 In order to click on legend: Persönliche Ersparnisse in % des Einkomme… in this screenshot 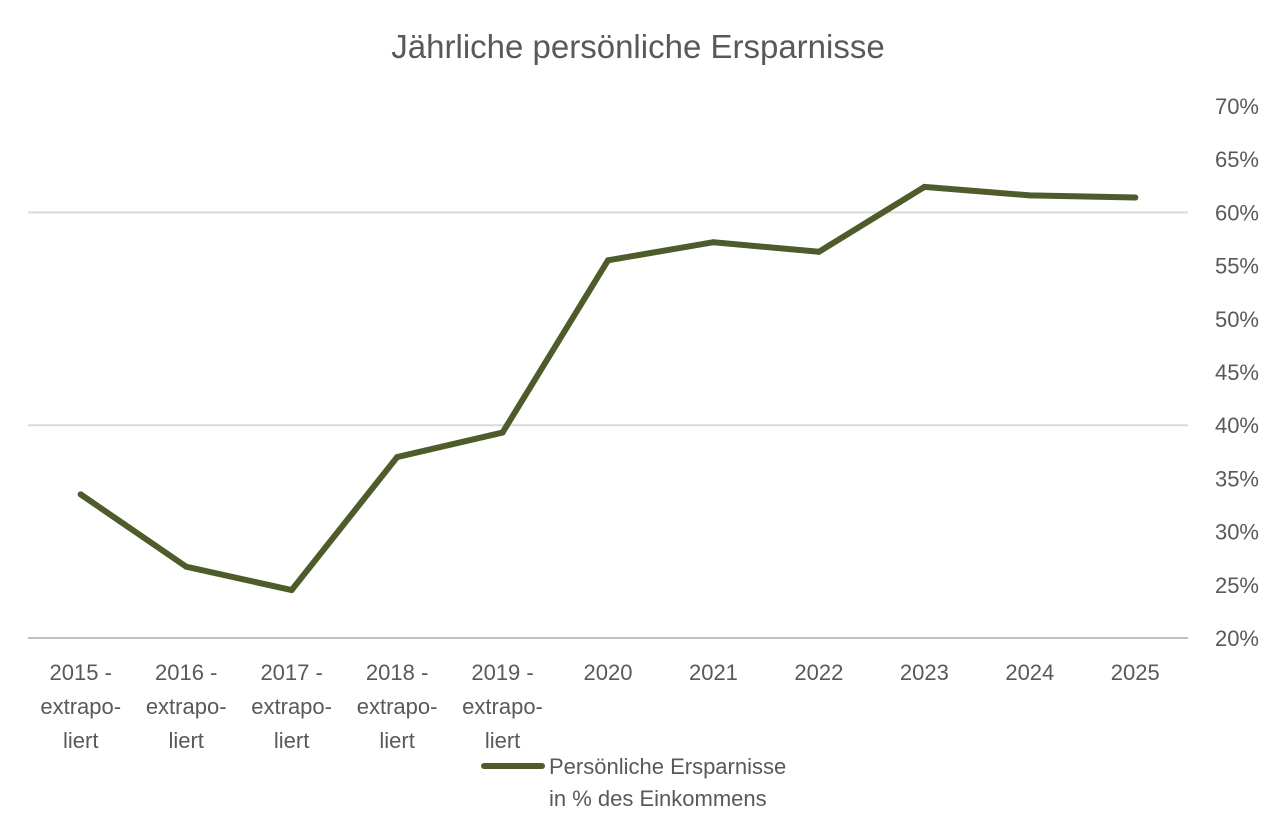, I will do `click(633, 782)`.